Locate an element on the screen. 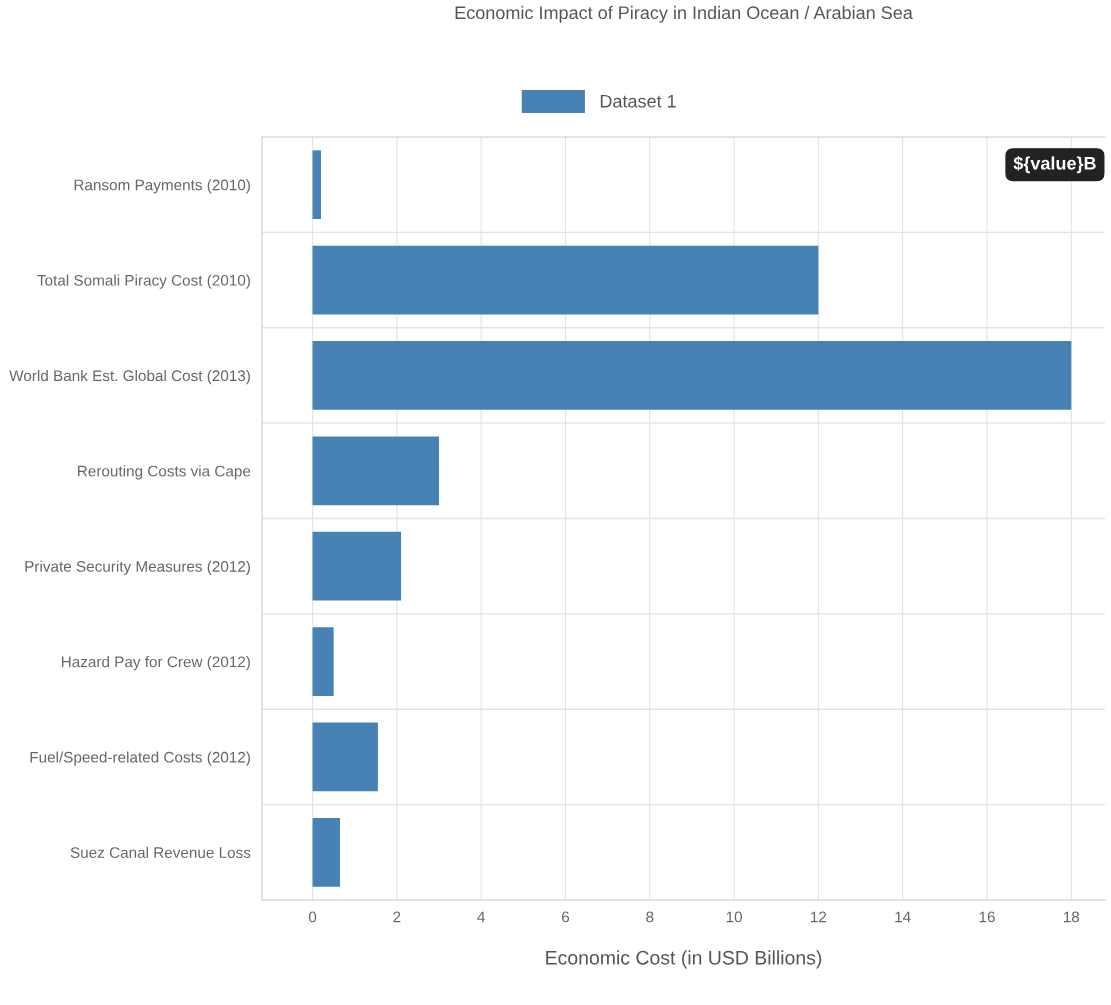 The height and width of the screenshot is (1005, 1111). y-tick-label: Rerouting Costs via Cape is located at coordinates (164, 472).